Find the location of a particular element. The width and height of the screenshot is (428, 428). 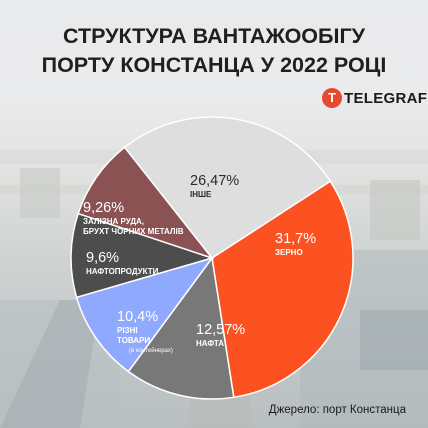

slice-category-4-line-1: НАФТОПРОДУКТИ is located at coordinates (122, 271).